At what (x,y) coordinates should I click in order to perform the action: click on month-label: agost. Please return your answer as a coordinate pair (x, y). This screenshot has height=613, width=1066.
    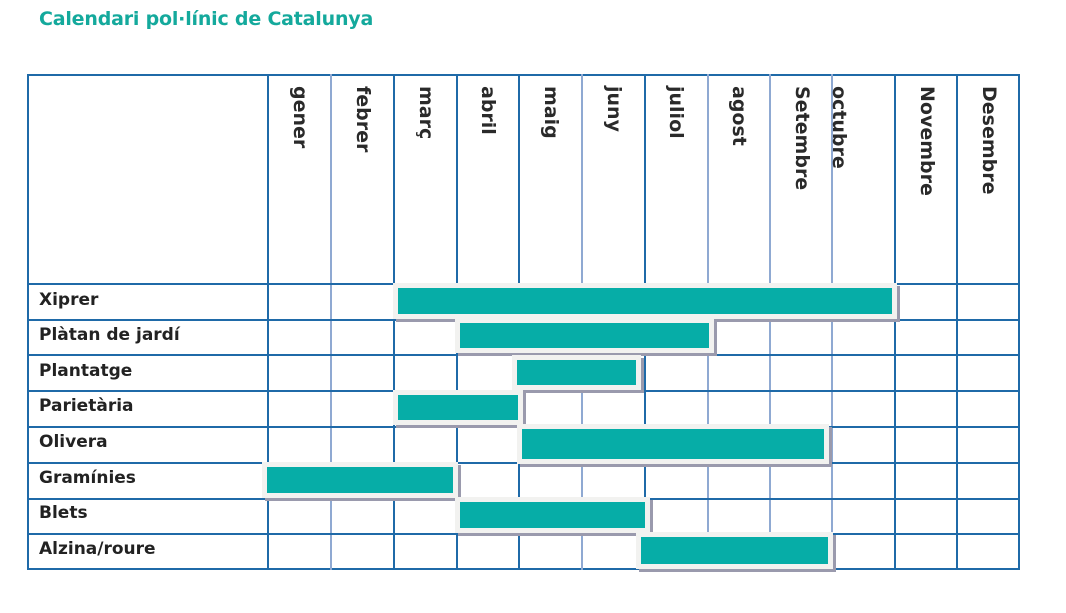
    Looking at the image, I should click on (739, 116).